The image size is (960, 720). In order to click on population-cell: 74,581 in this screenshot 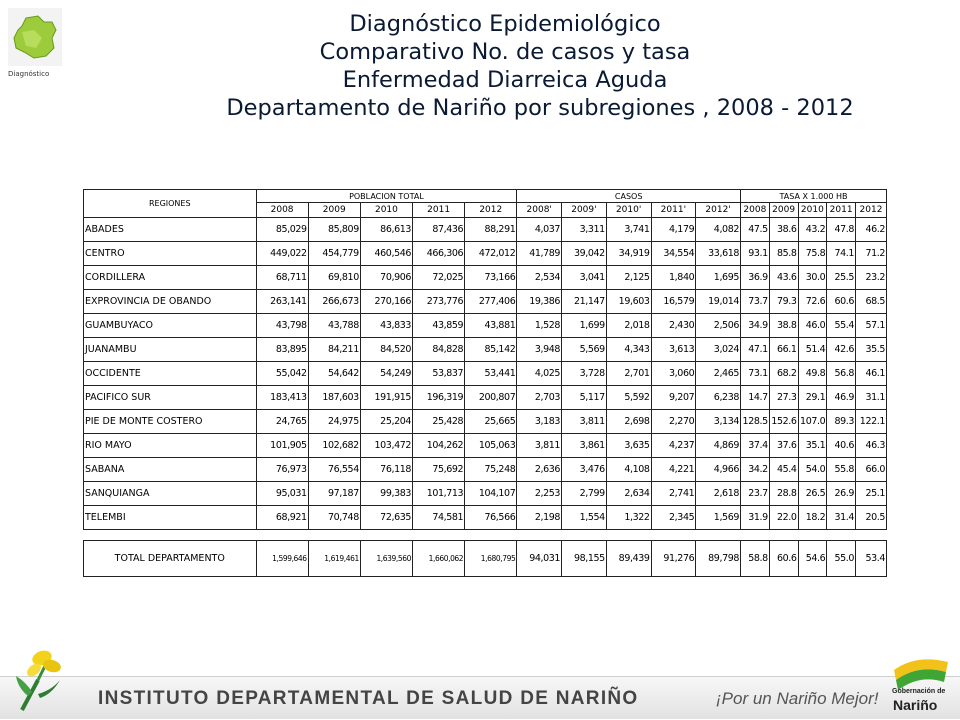, I will do `click(439, 517)`.